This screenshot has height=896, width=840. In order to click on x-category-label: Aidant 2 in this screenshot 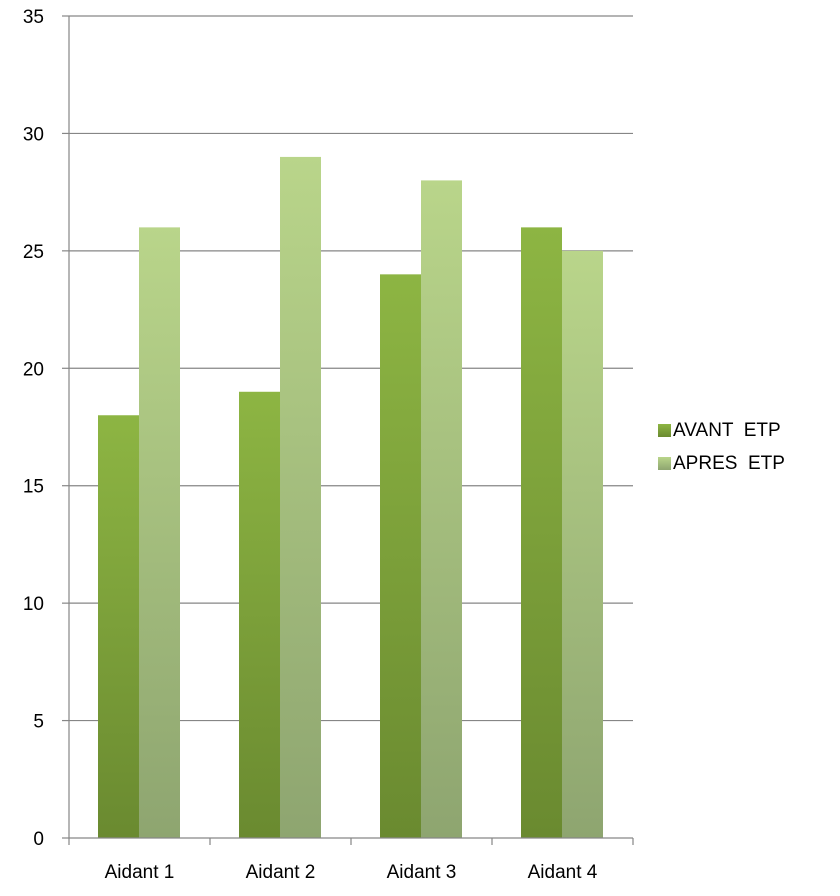, I will do `click(281, 872)`.